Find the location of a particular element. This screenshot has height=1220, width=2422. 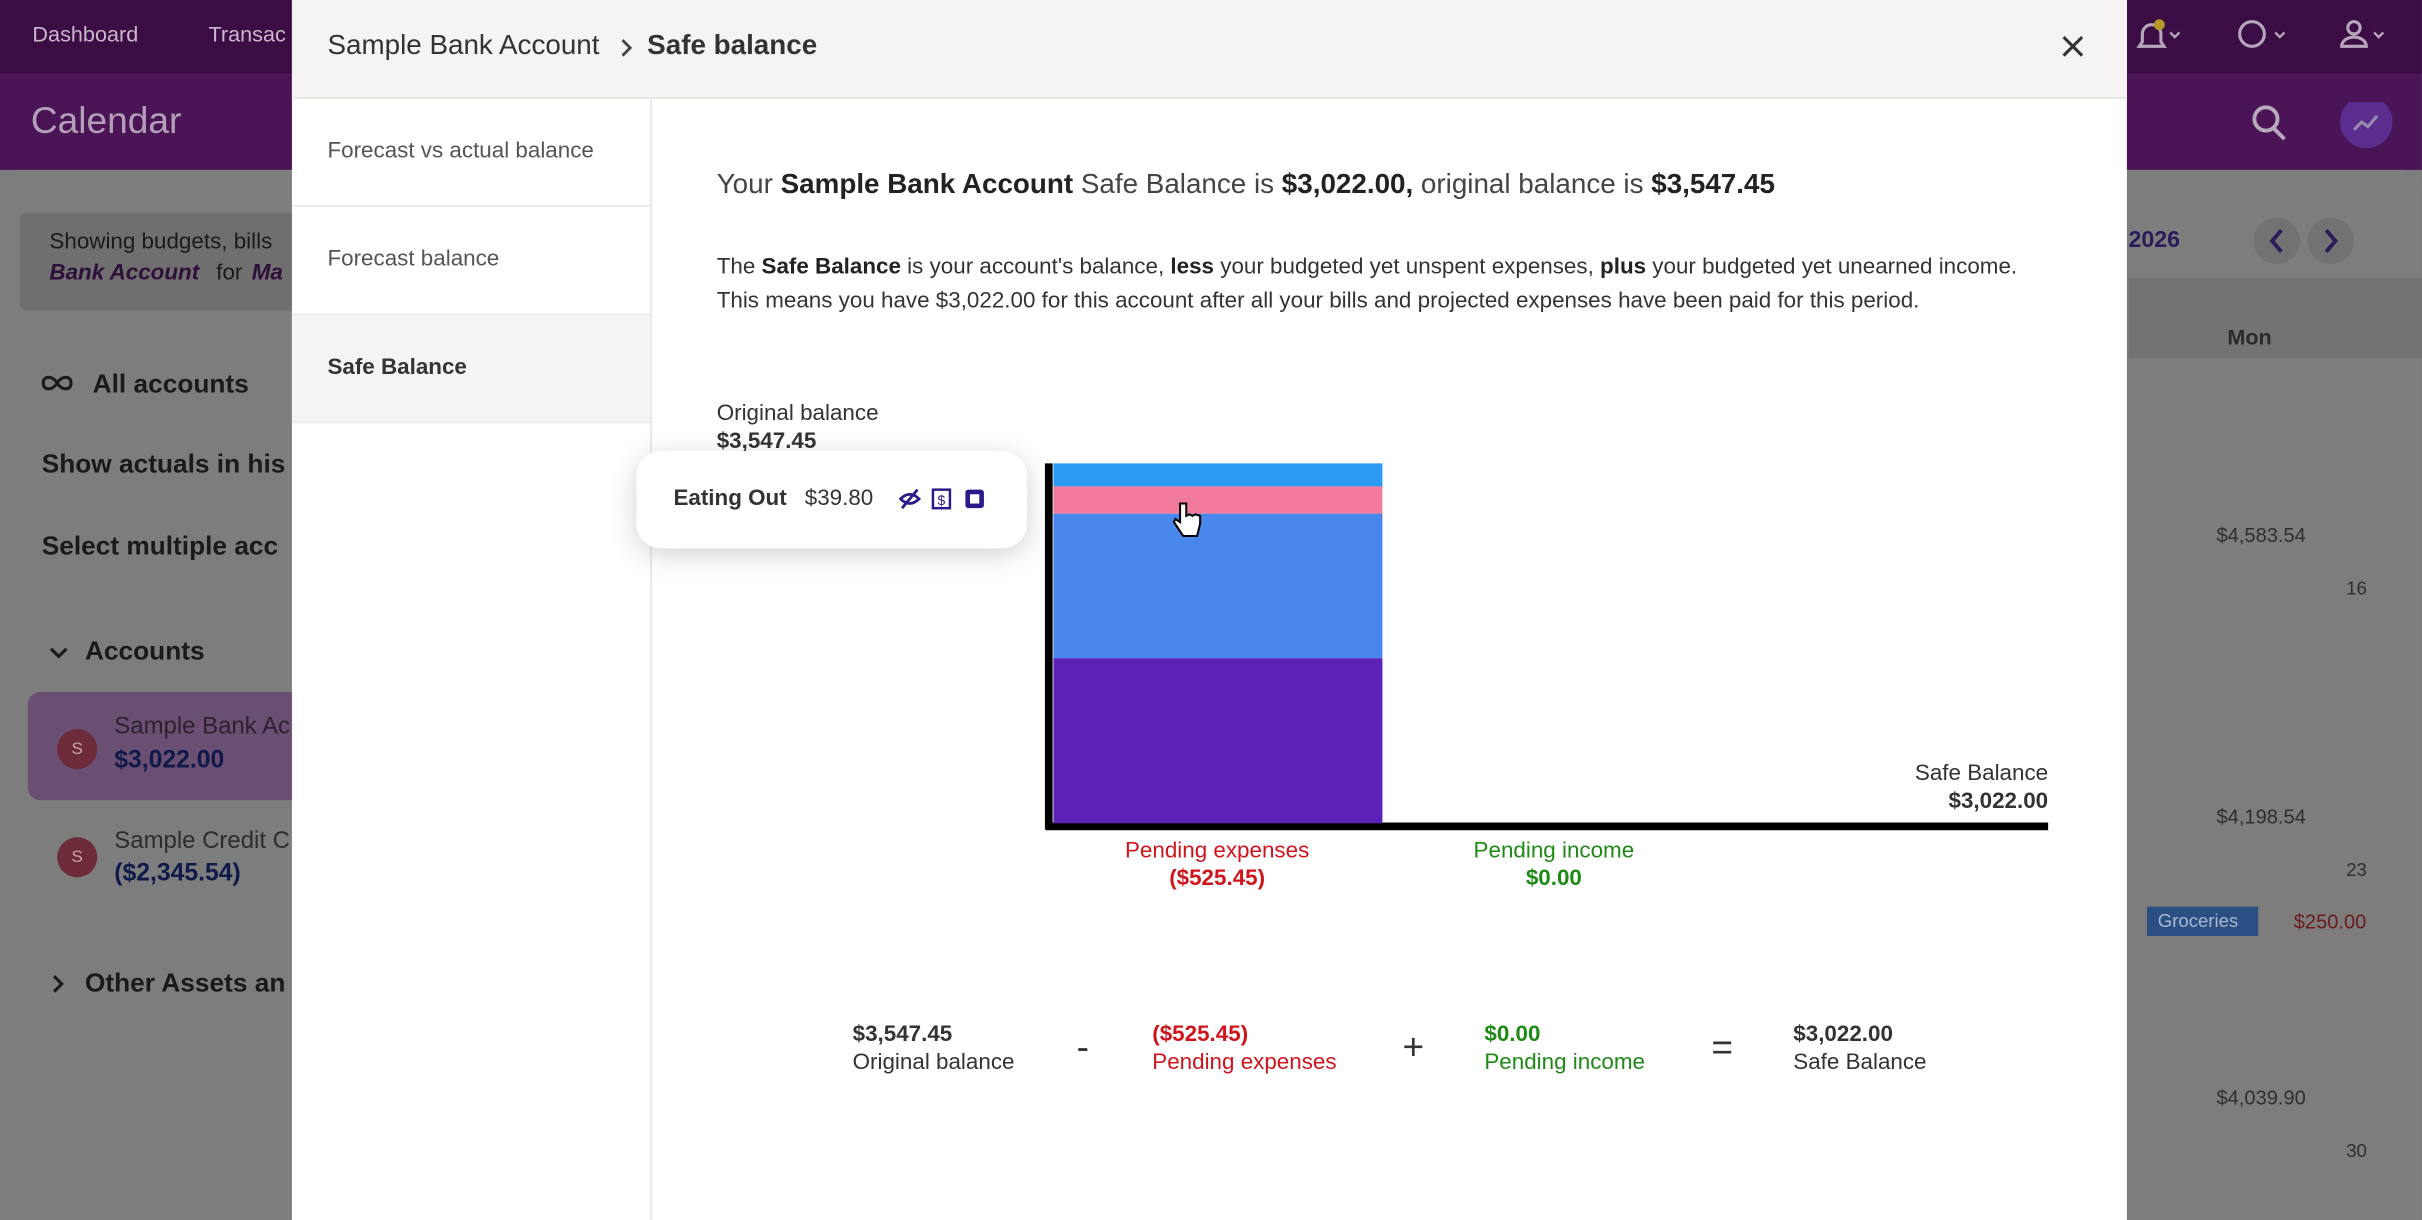

text: your budgeted yet unspent expenses, is located at coordinates (1407, 267).